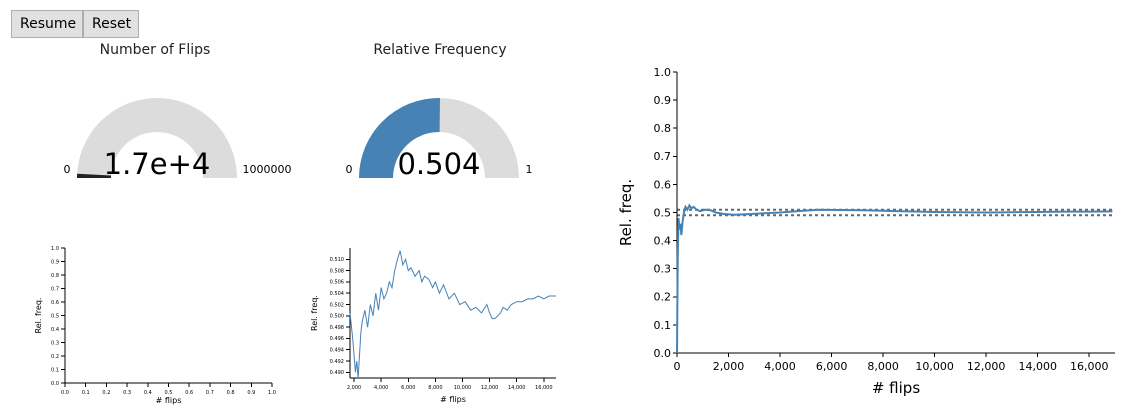 The image size is (1131, 415). Describe the element at coordinates (86, 393) in the screenshot. I see `x-tick-label: 0.1` at that location.